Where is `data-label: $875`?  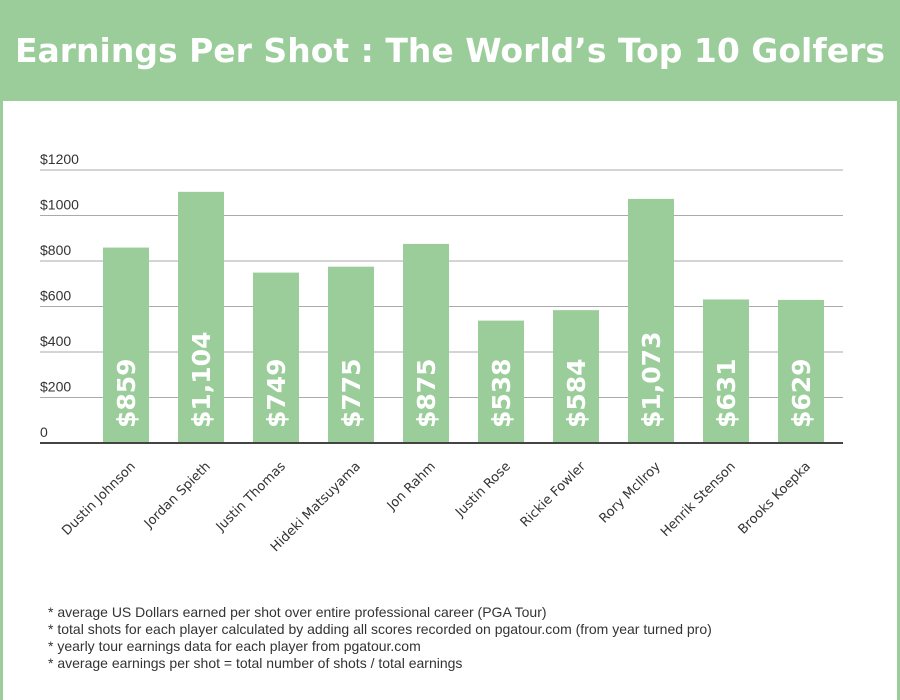
data-label: $875 is located at coordinates (426, 393).